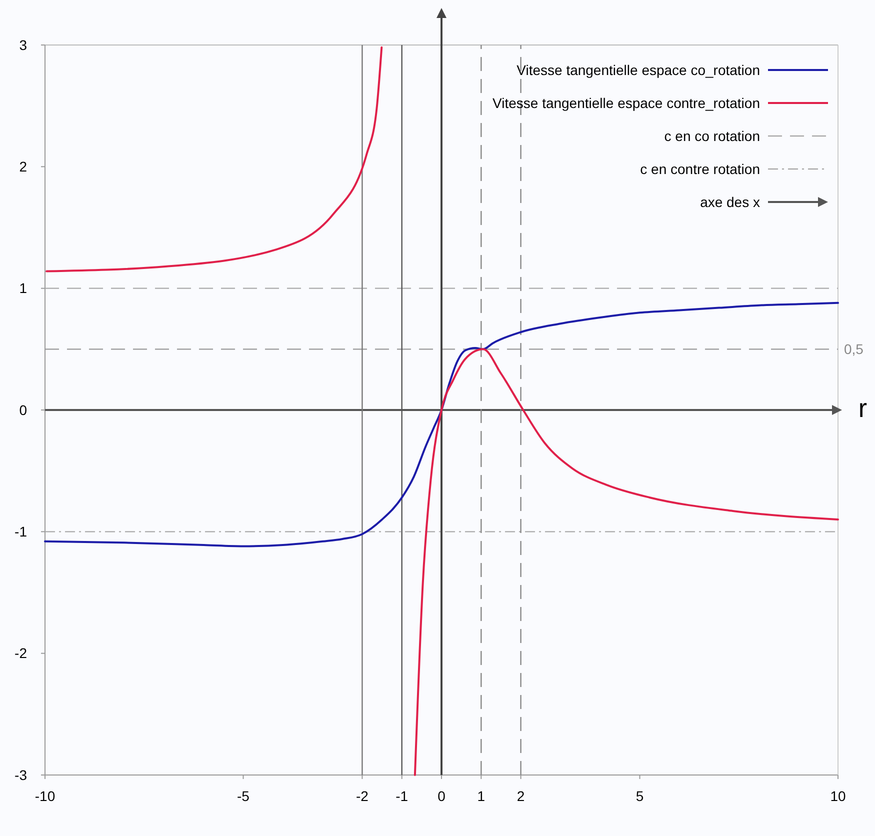 The height and width of the screenshot is (836, 875). I want to click on x-tick-label: -5, so click(243, 796).